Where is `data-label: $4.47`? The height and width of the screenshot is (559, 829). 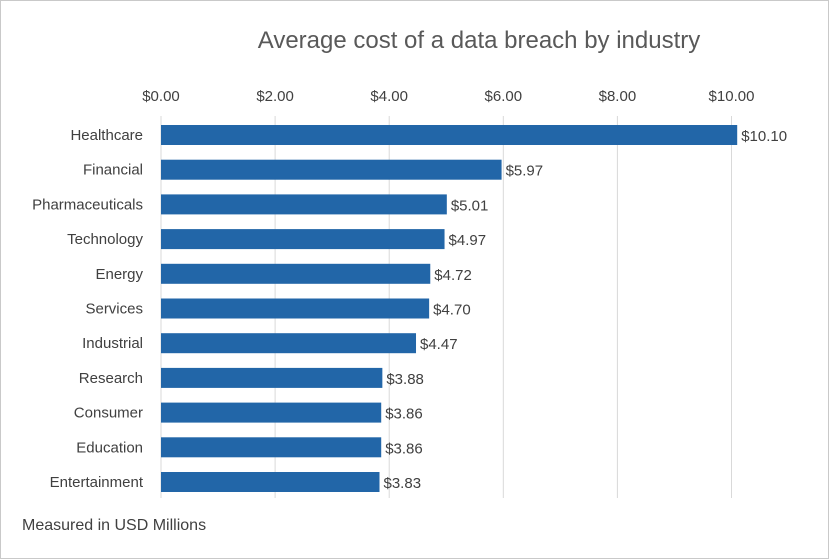
data-label: $4.47 is located at coordinates (439, 344).